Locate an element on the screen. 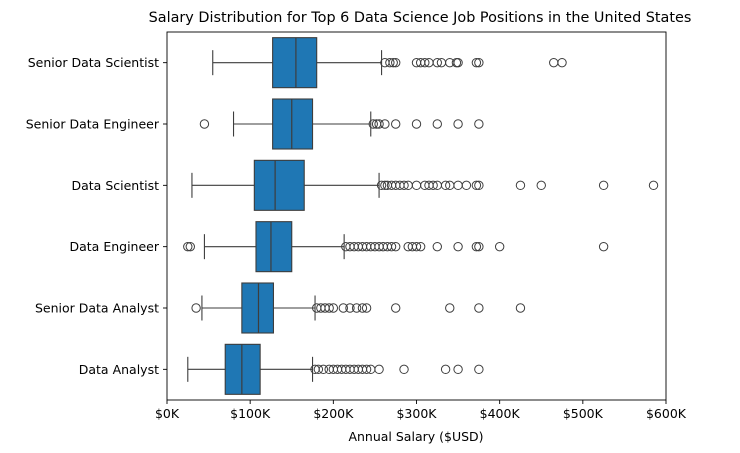  y-tick-label: Data Engineer is located at coordinates (115, 246).